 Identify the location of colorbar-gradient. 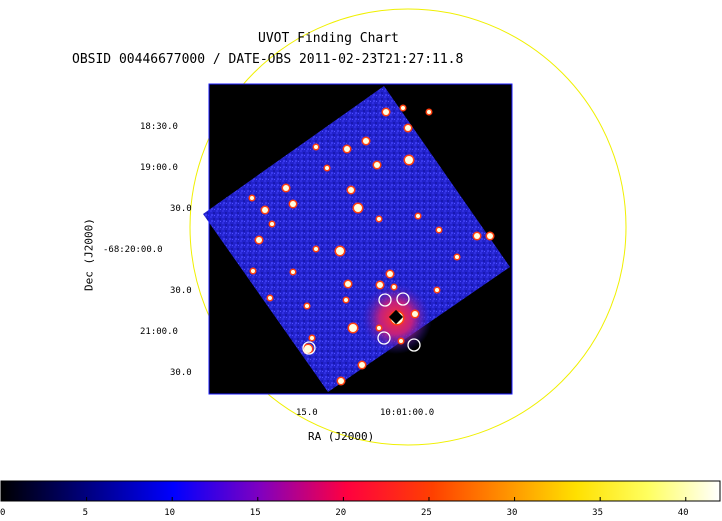
(360, 491).